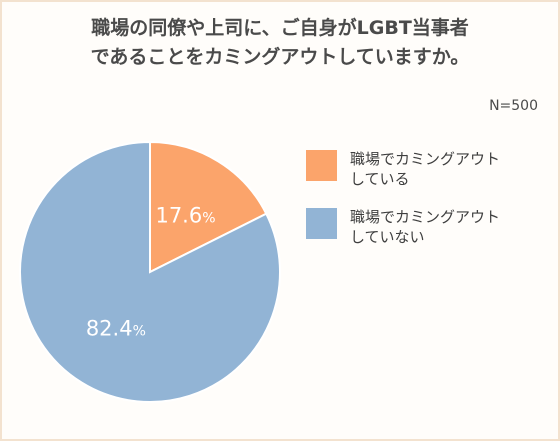 The image size is (560, 441). I want to click on pie-slice-labels: 17.6% 82.4%, so click(151, 271).